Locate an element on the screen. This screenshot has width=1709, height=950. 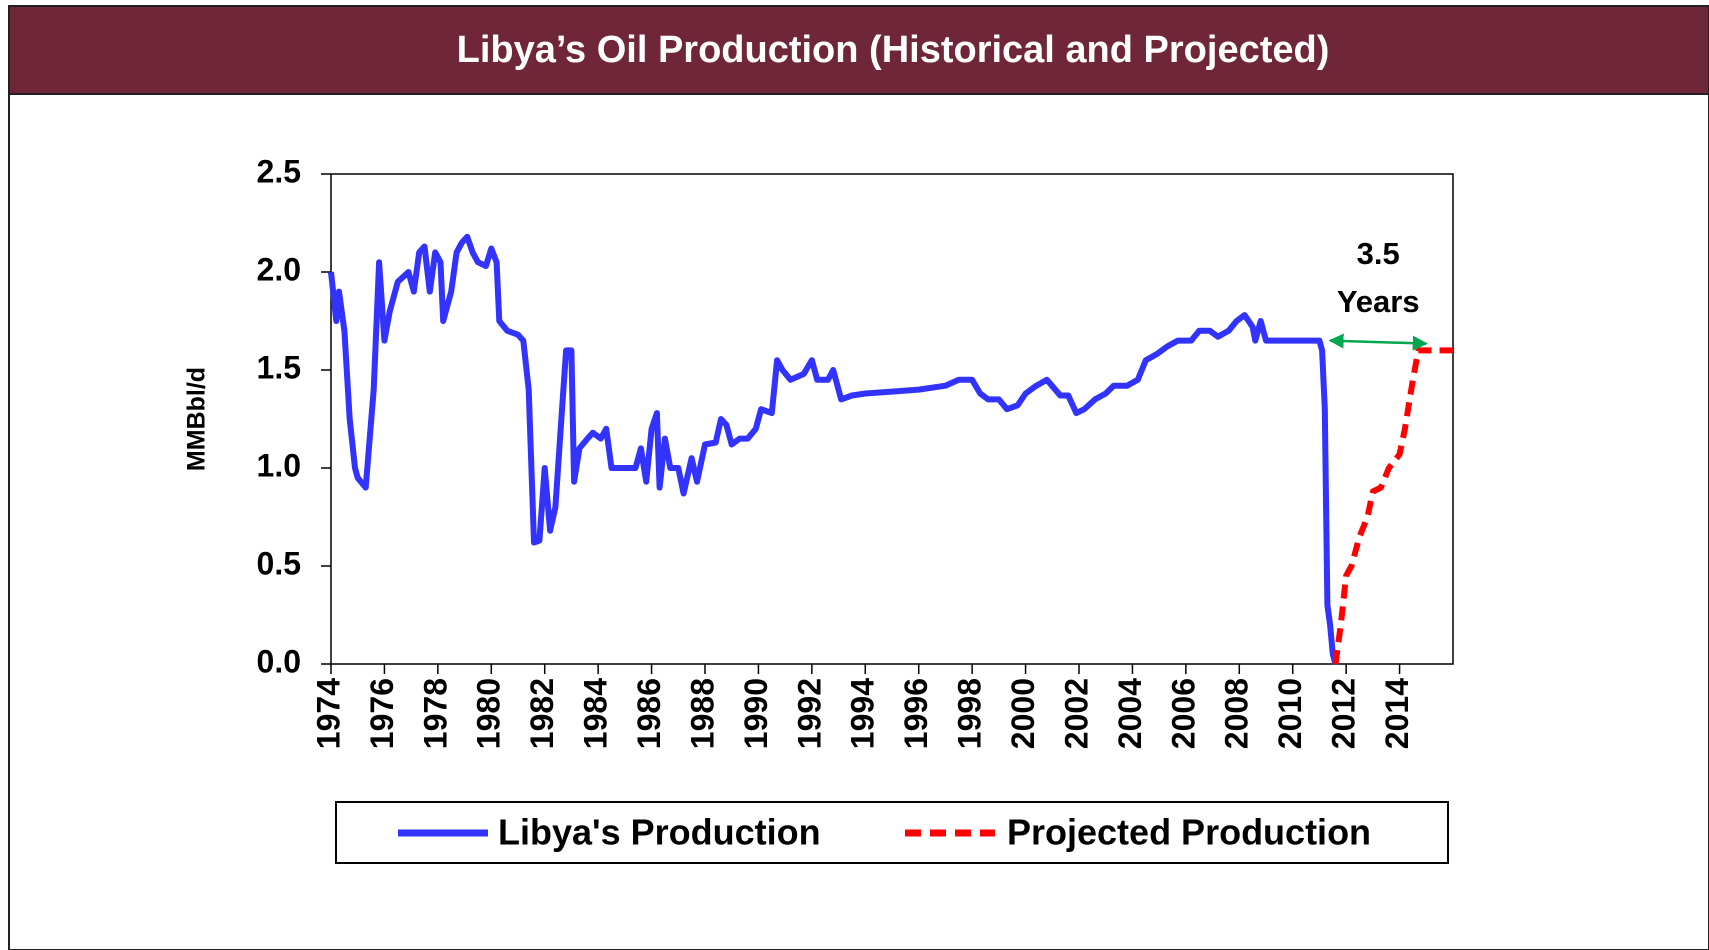
legend-label: Projected Production is located at coordinates (1189, 832).